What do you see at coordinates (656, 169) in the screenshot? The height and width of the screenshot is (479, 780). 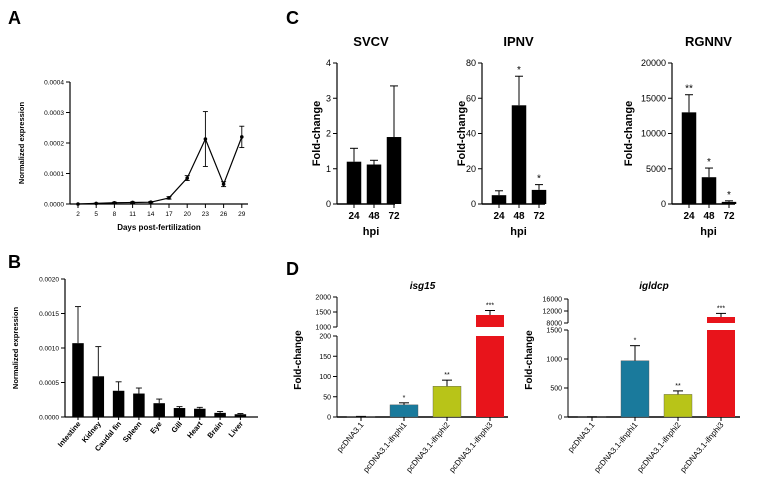 I see `y-tick-label: 5000` at bounding box center [656, 169].